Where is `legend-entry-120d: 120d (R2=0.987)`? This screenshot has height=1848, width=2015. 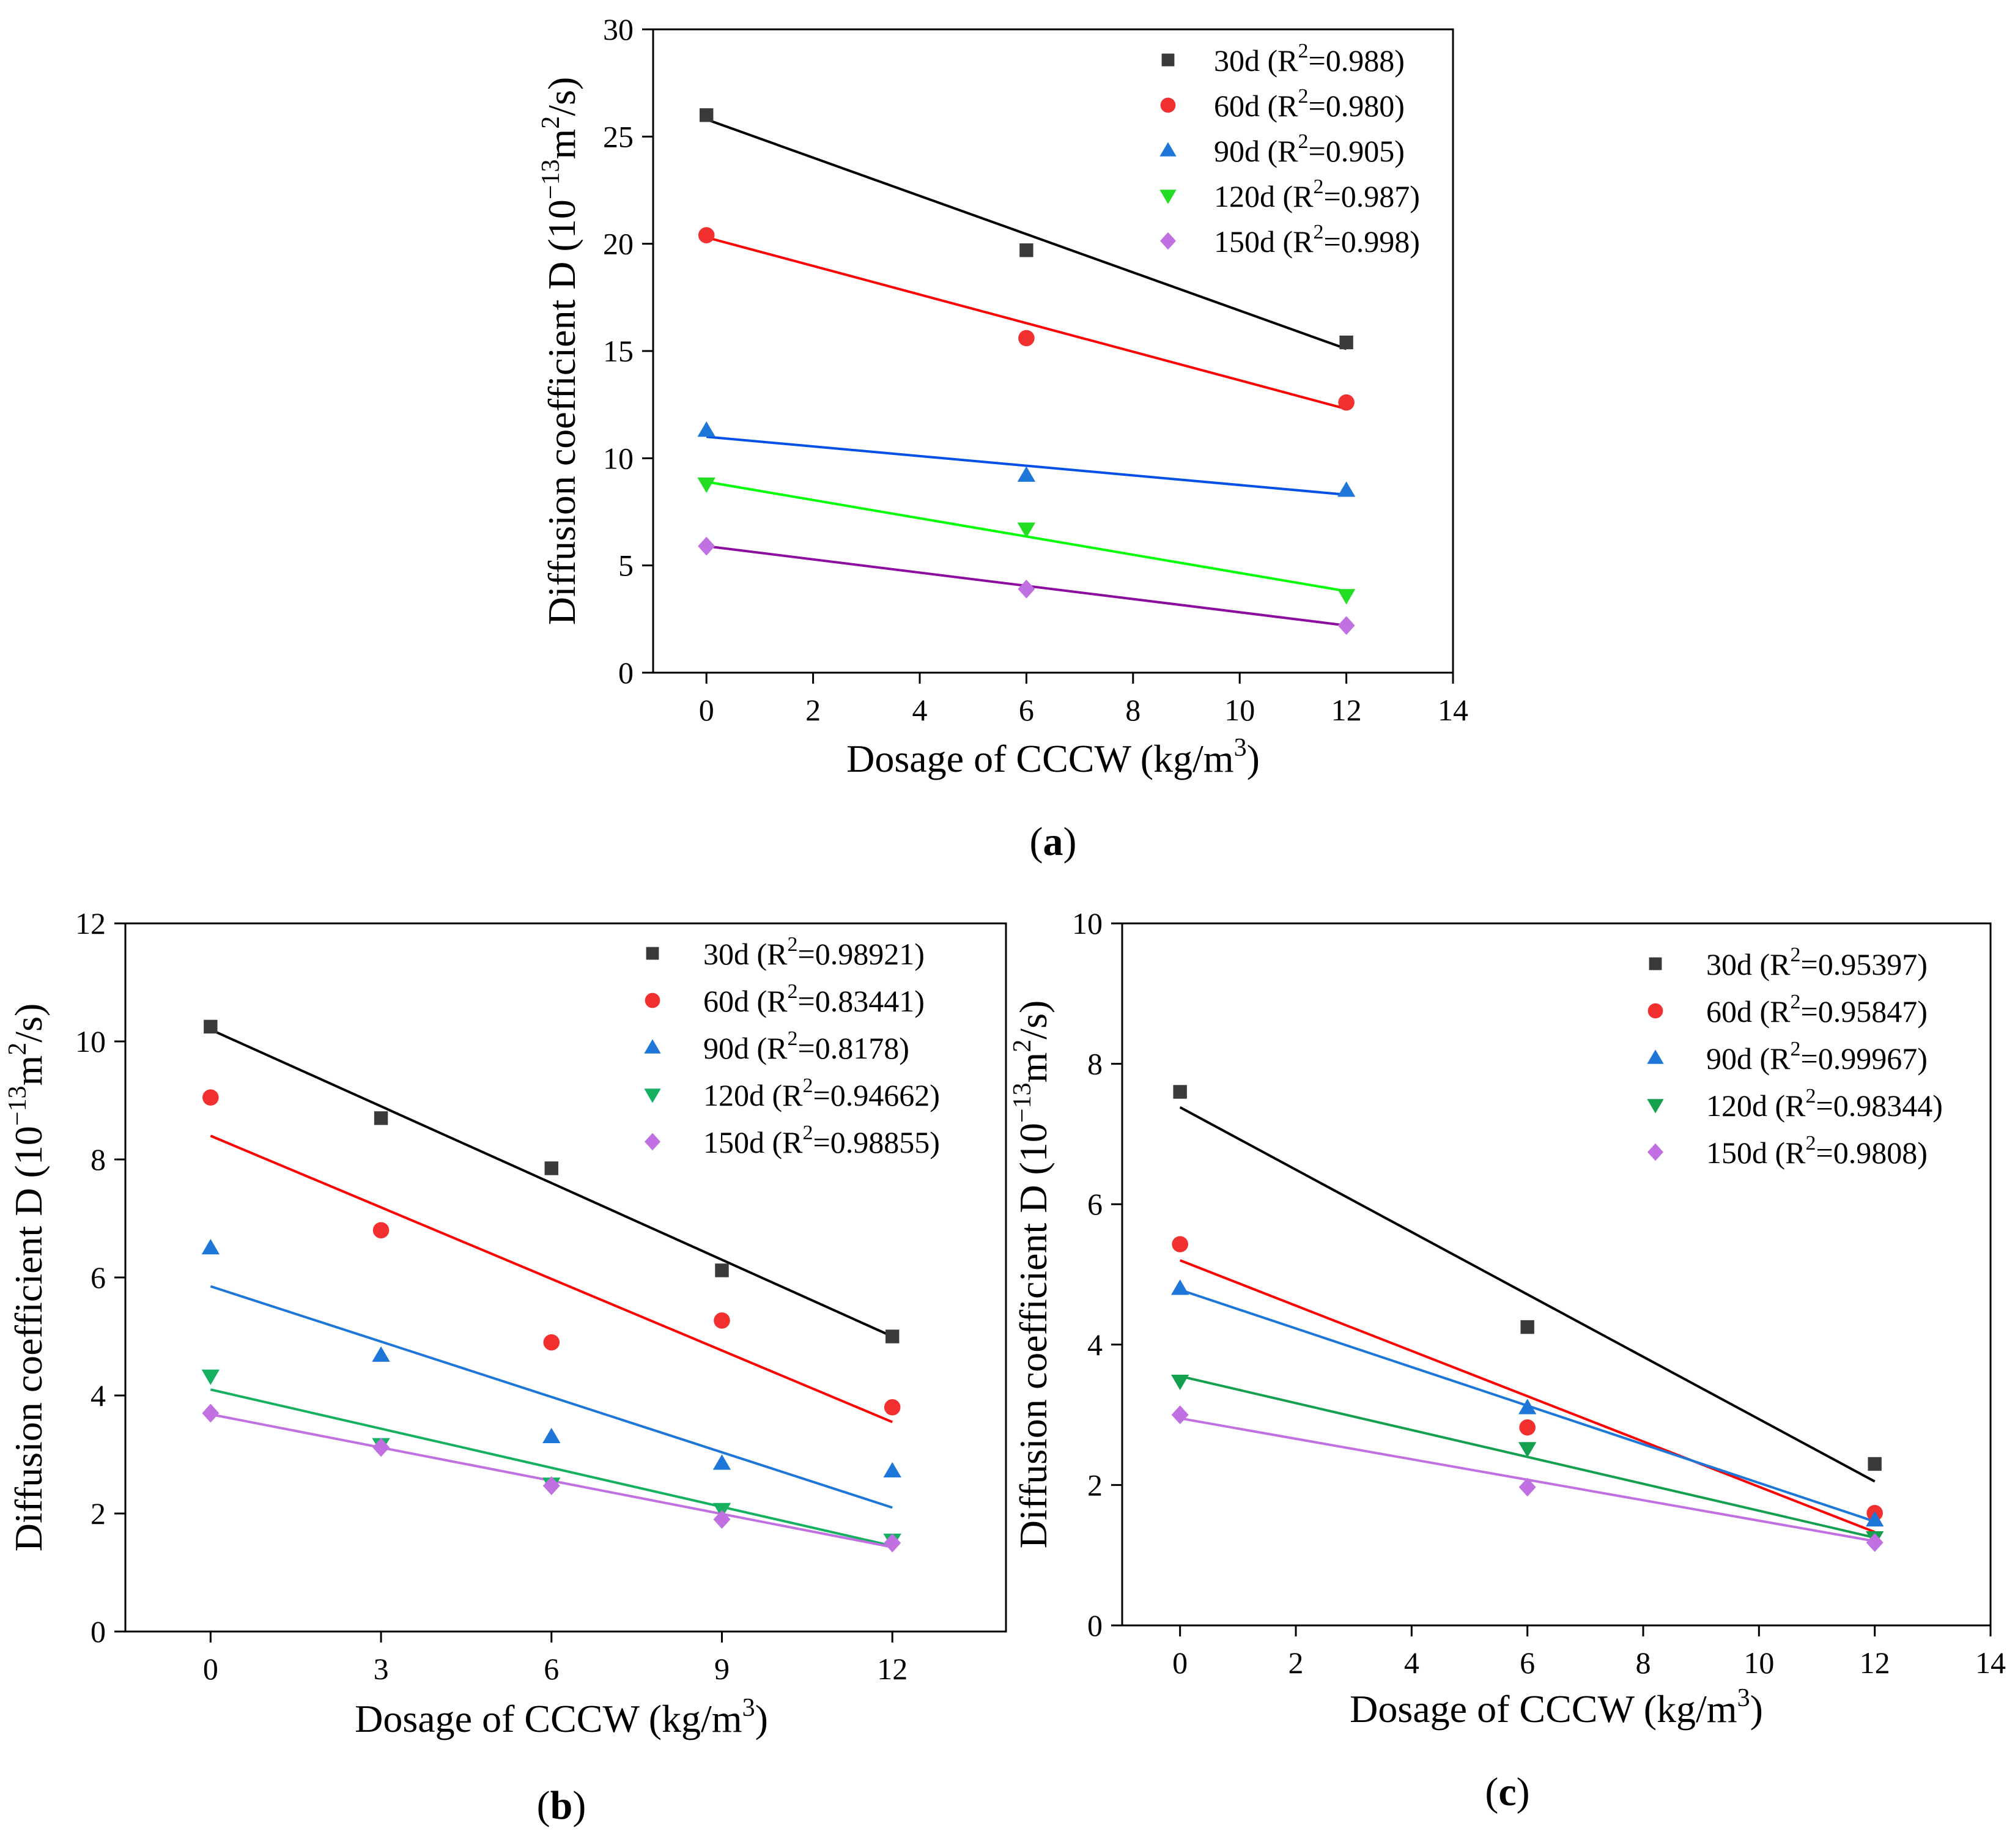 legend-entry-120d: 120d (R2=0.987) is located at coordinates (1317, 194).